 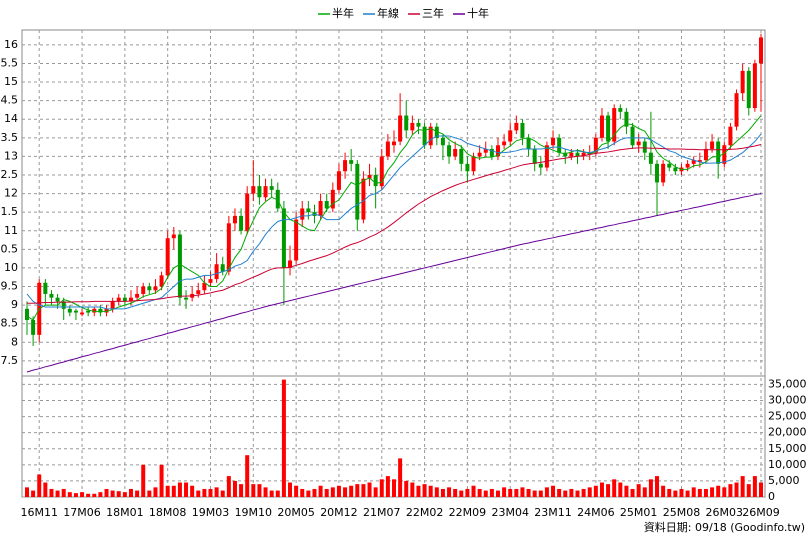 I want to click on x-tick-label: 19M10, so click(x=254, y=512).